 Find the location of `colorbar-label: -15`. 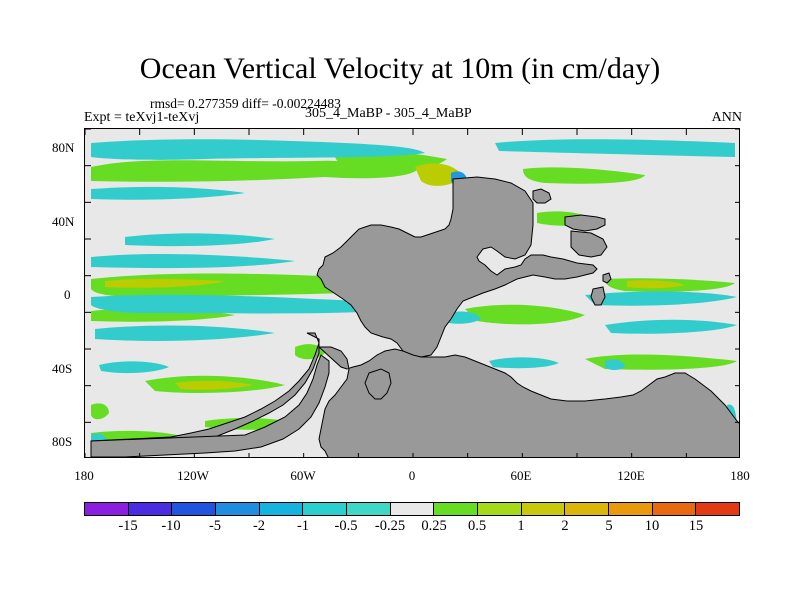

colorbar-label: -15 is located at coordinates (128, 526).